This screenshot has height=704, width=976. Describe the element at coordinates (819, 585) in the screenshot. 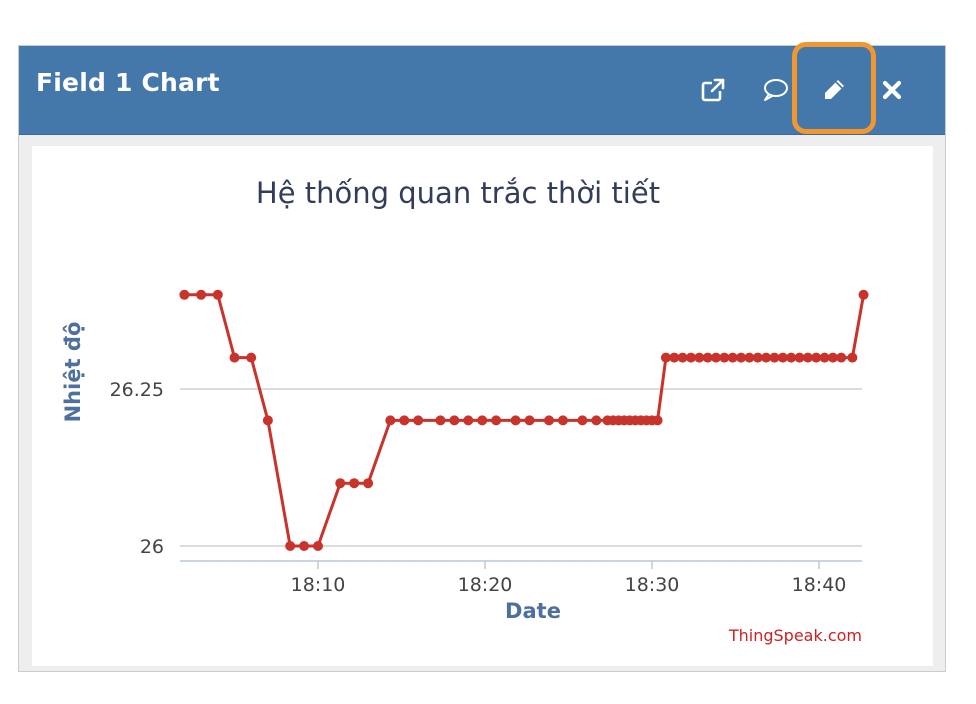

I see `x-tick-label: 18:40` at that location.